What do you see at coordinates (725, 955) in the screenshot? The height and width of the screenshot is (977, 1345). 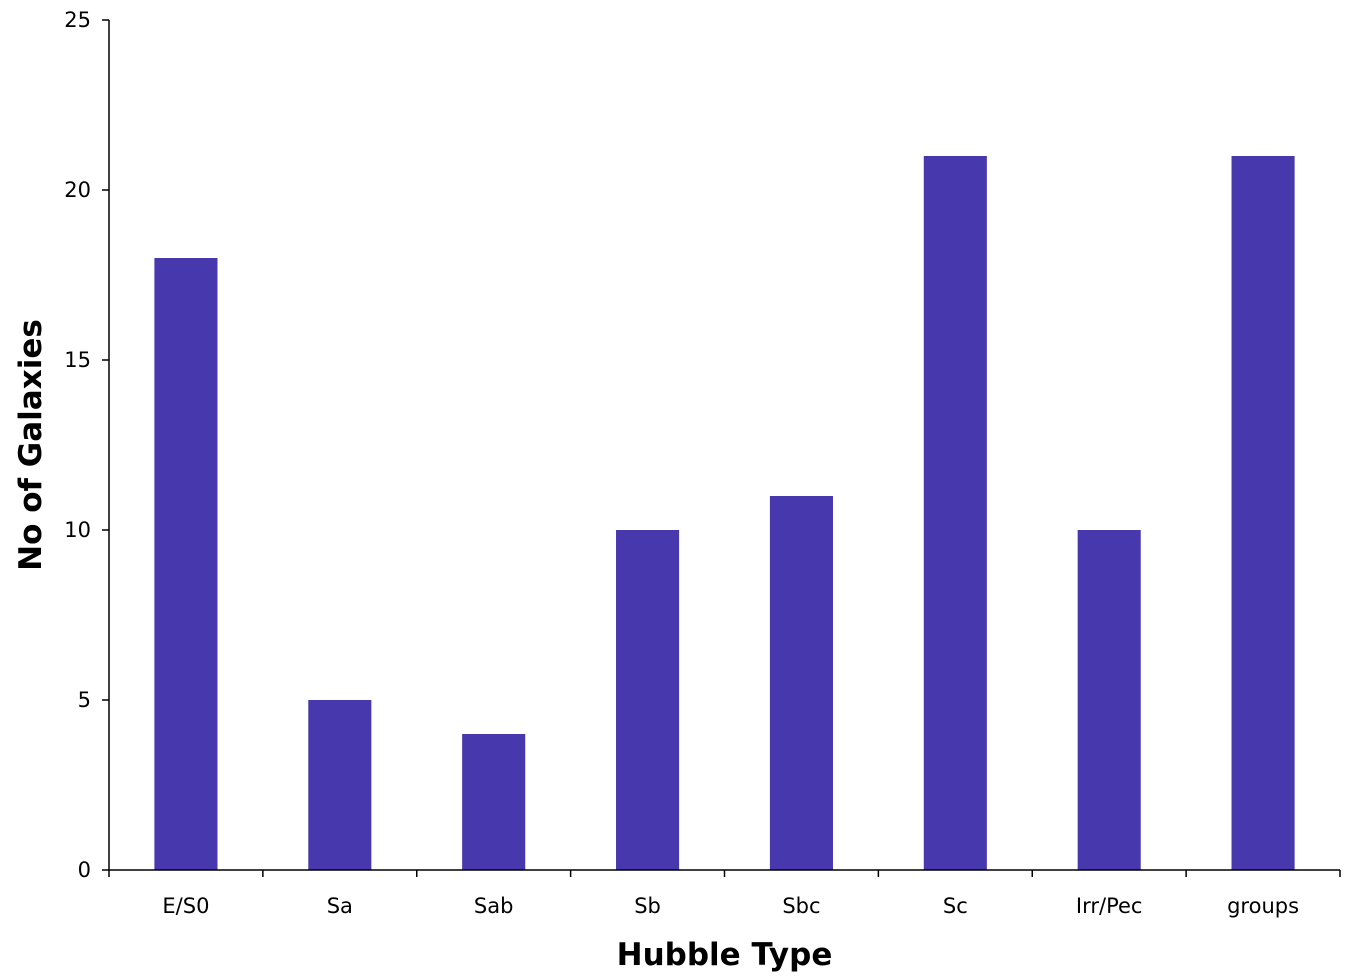 I see `x-axis-title: Hubble Type` at bounding box center [725, 955].